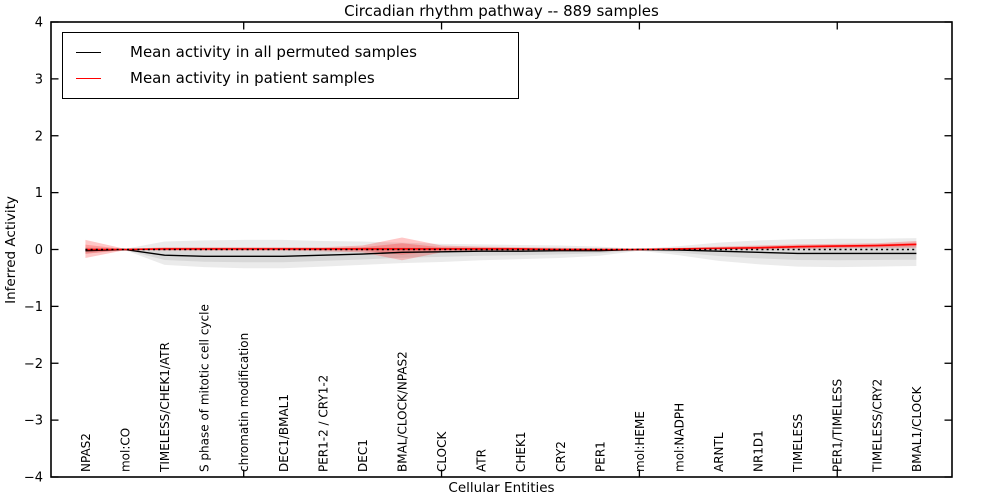 Image resolution: width=1000 pixels, height=500 pixels. I want to click on x-category-label: chromatin modification, so click(244, 402).